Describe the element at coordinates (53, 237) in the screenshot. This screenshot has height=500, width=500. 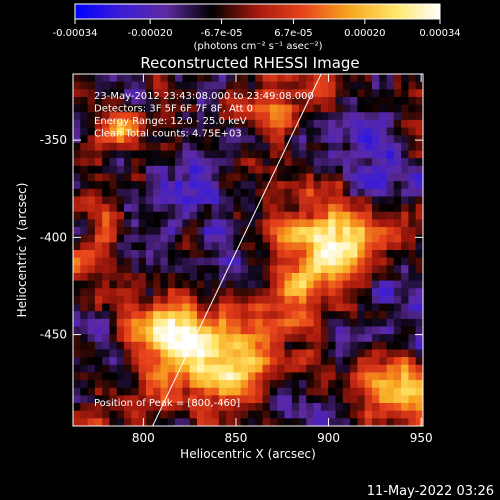
I see `y-tick-label: -400` at that location.